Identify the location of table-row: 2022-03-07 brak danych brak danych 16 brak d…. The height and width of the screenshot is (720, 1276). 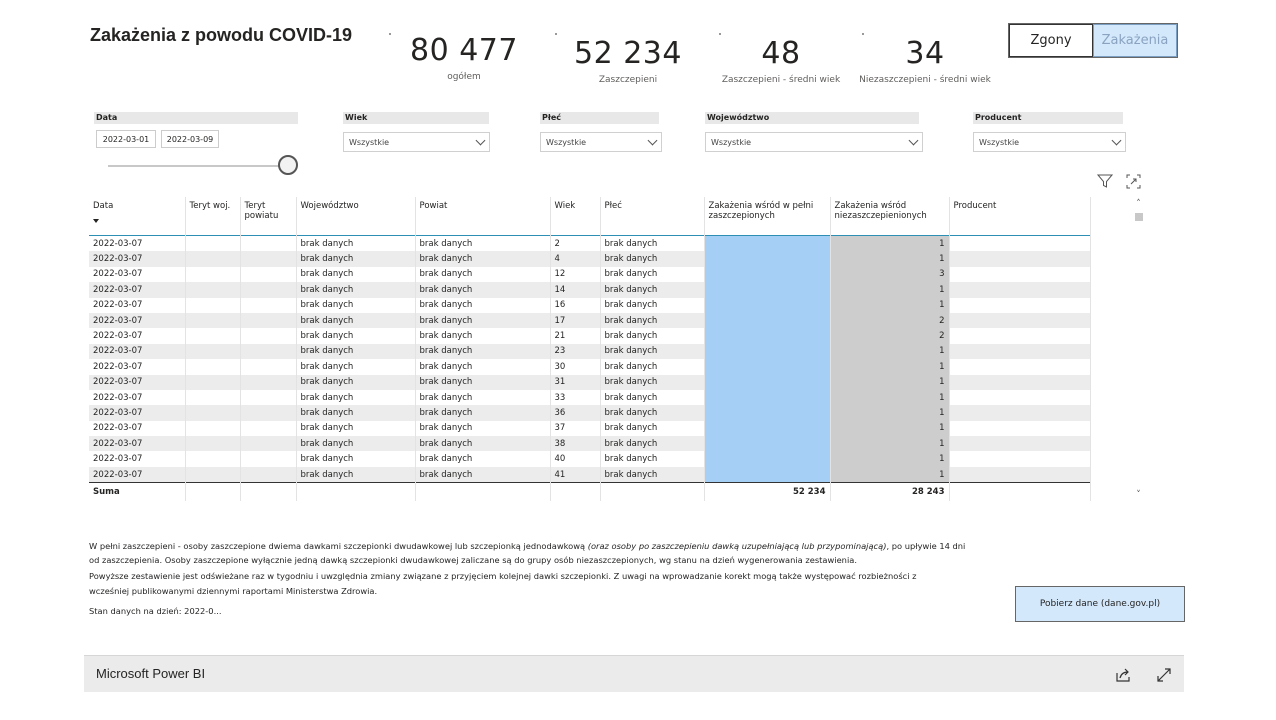
(590, 305).